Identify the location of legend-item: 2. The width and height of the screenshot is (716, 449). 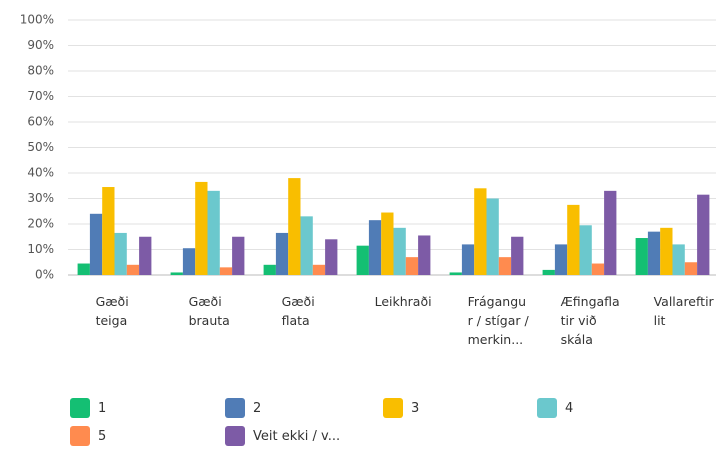
(243, 408).